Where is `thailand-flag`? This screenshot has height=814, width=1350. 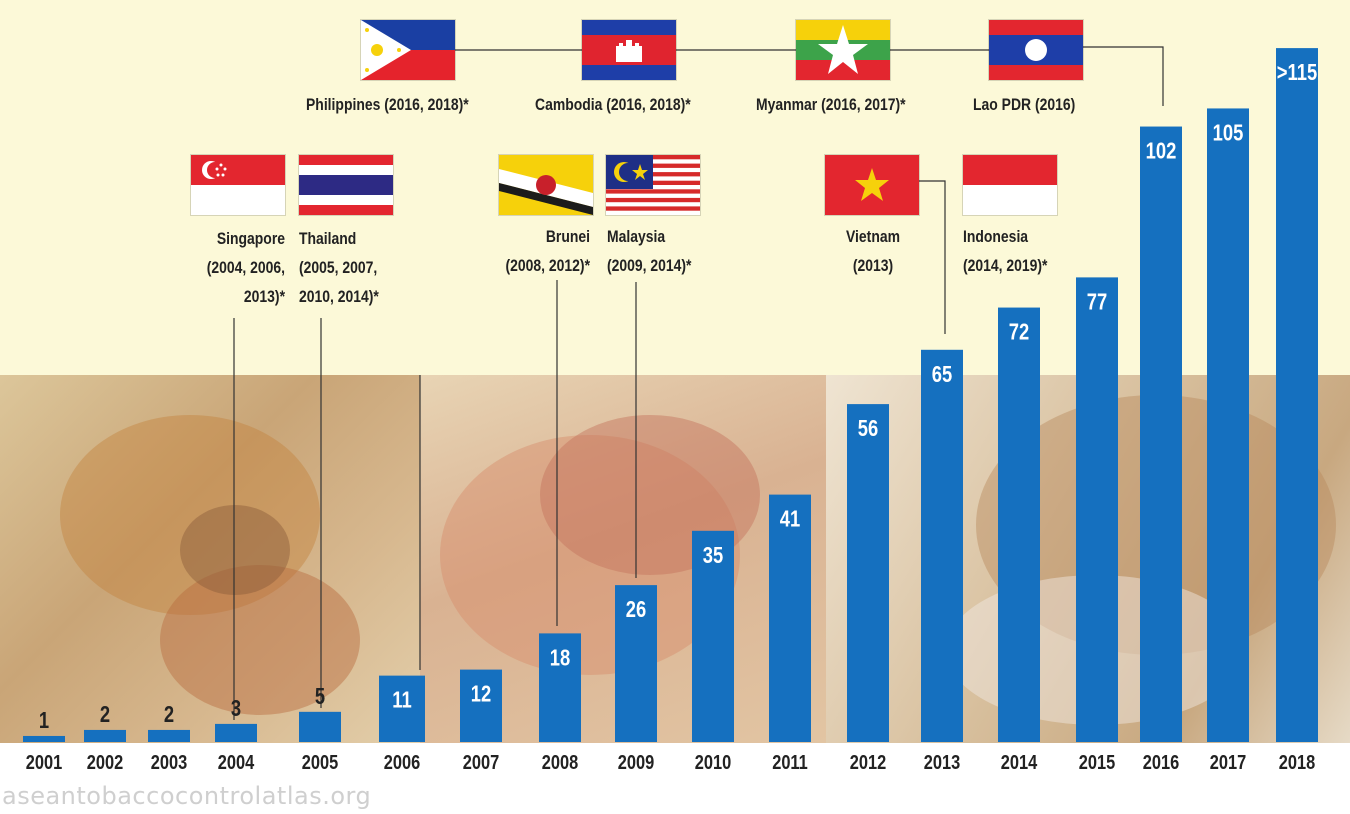 thailand-flag is located at coordinates (346, 185).